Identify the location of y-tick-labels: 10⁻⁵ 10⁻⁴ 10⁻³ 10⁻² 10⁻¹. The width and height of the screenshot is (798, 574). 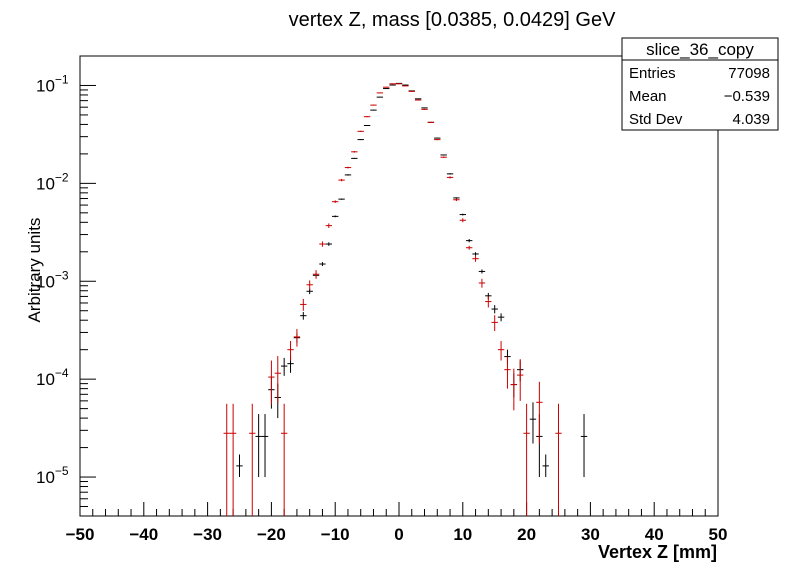
(52, 279).